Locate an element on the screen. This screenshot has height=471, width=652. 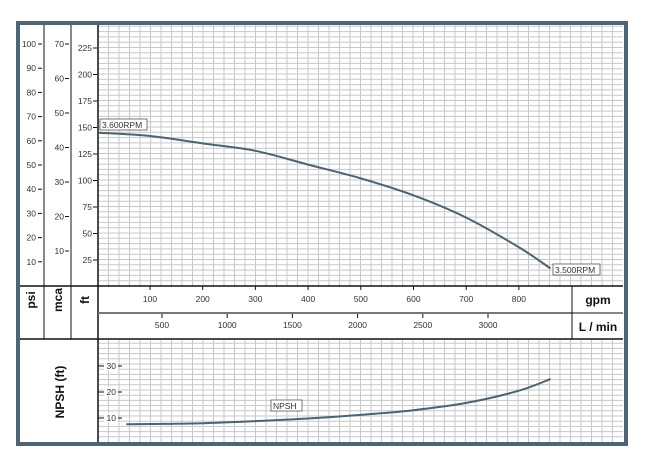
mca-tick-label: 20 is located at coordinates (60, 217).